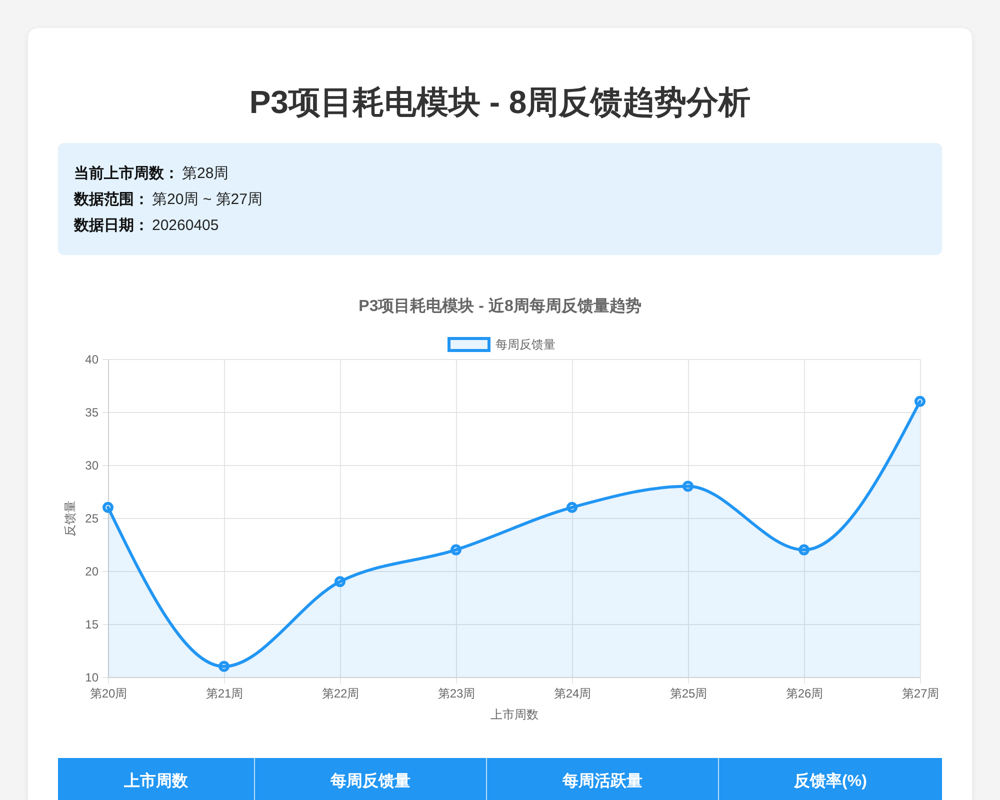  What do you see at coordinates (573, 693) in the screenshot?
I see `x-tick-label: 第24周` at bounding box center [573, 693].